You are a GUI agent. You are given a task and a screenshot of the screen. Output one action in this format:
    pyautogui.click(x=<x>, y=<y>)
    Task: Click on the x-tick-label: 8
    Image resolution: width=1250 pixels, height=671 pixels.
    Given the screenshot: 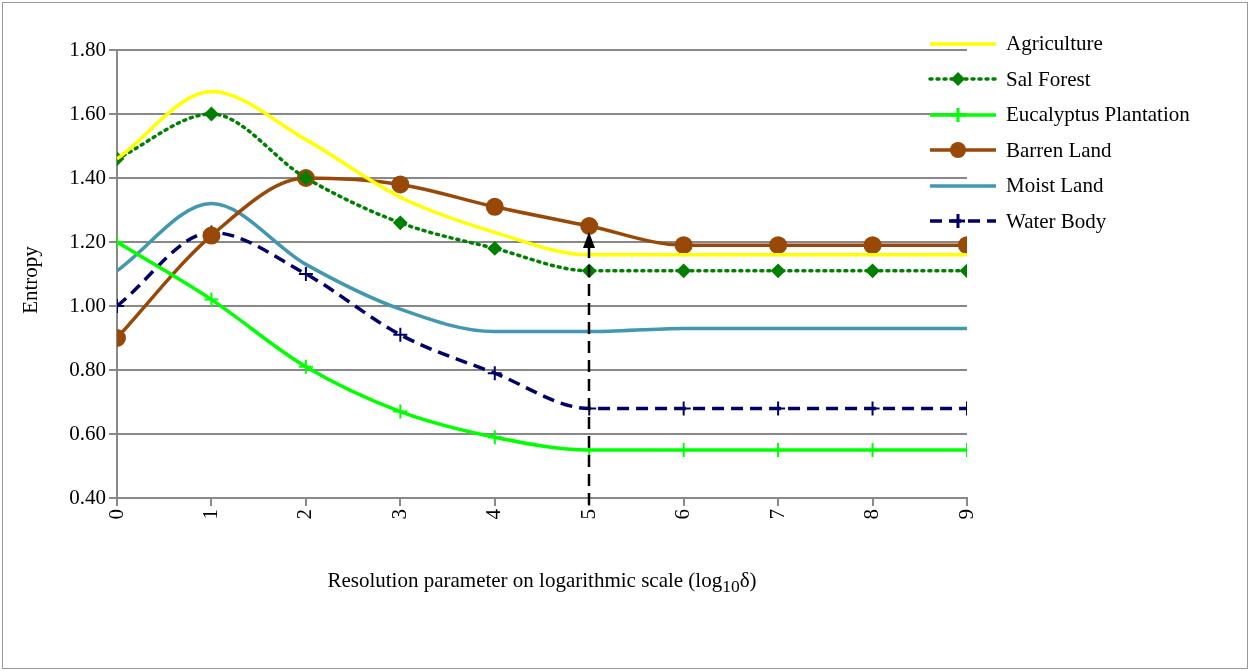 What is the action you would take?
    pyautogui.click(x=871, y=514)
    